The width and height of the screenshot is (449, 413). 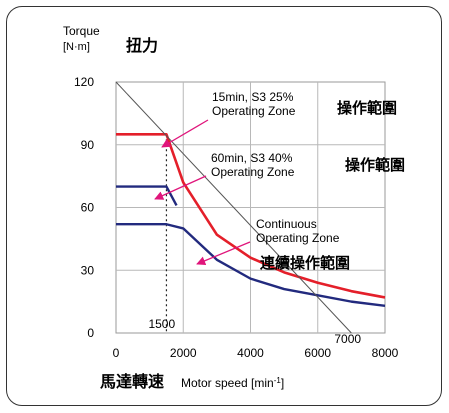 What do you see at coordinates (161, 324) in the screenshot?
I see `marker-label-1500: 1500` at bounding box center [161, 324].